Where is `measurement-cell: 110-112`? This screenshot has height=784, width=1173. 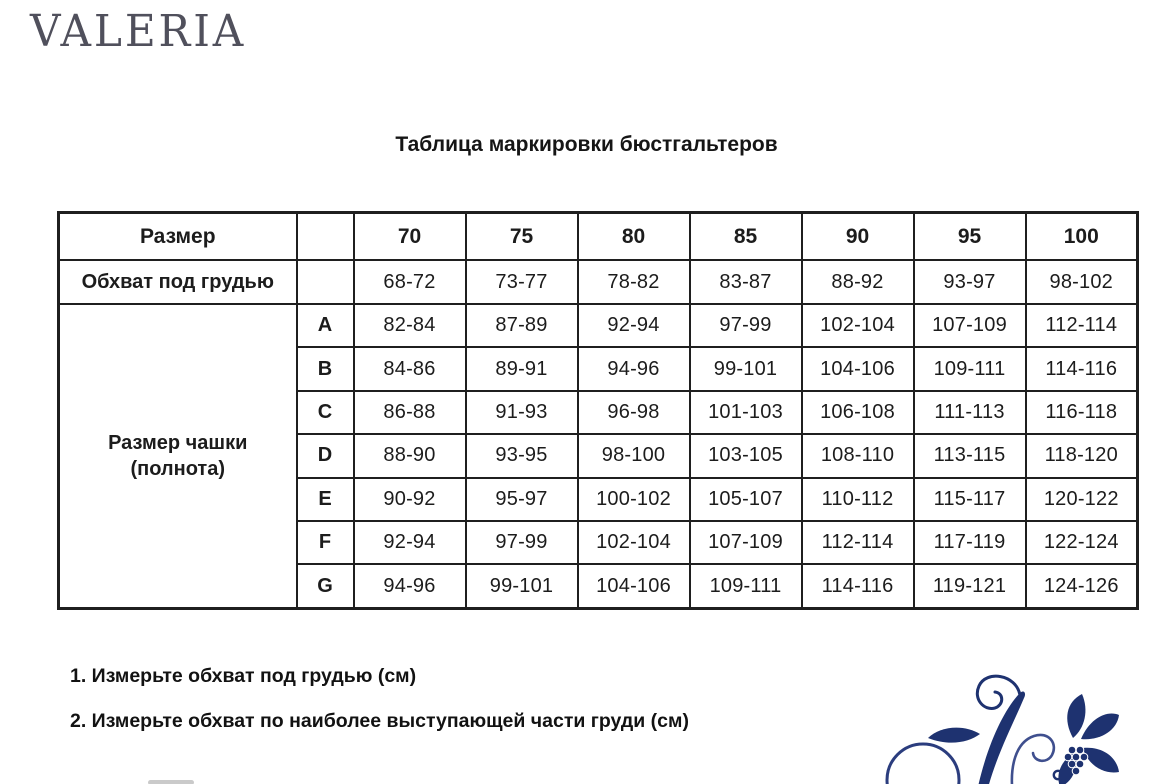 measurement-cell: 110-112 is located at coordinates (857, 499).